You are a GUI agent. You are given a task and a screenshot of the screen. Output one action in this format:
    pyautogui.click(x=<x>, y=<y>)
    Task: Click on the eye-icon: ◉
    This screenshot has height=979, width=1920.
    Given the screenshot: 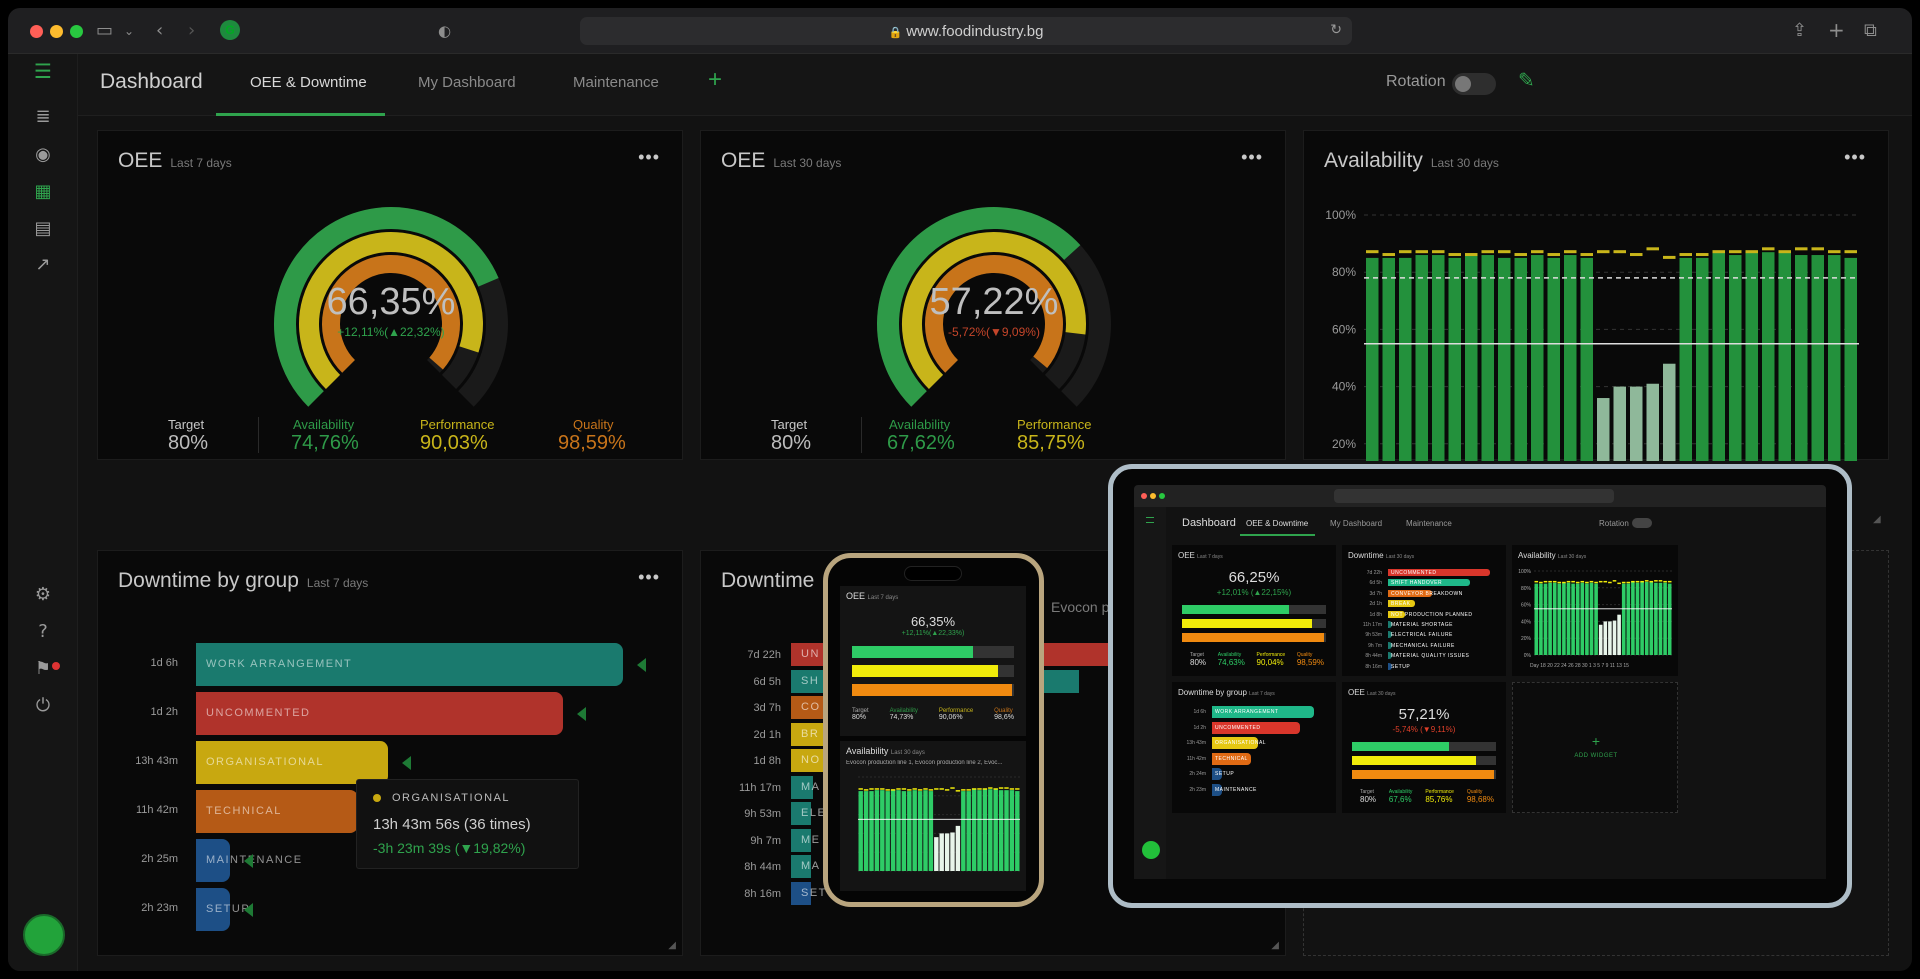 What is the action you would take?
    pyautogui.click(x=43, y=154)
    